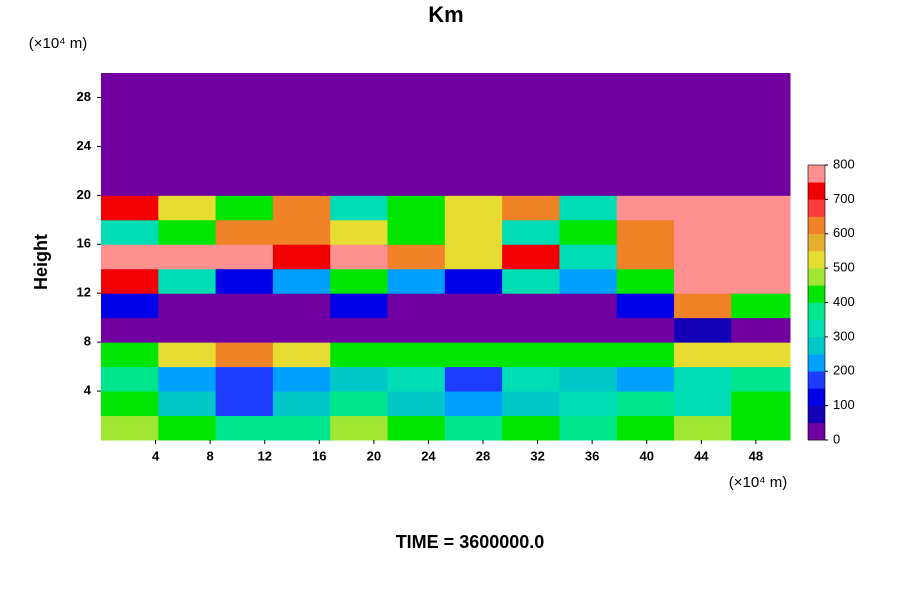 The image size is (900, 600). I want to click on y-axis-label: Height, so click(41, 262).